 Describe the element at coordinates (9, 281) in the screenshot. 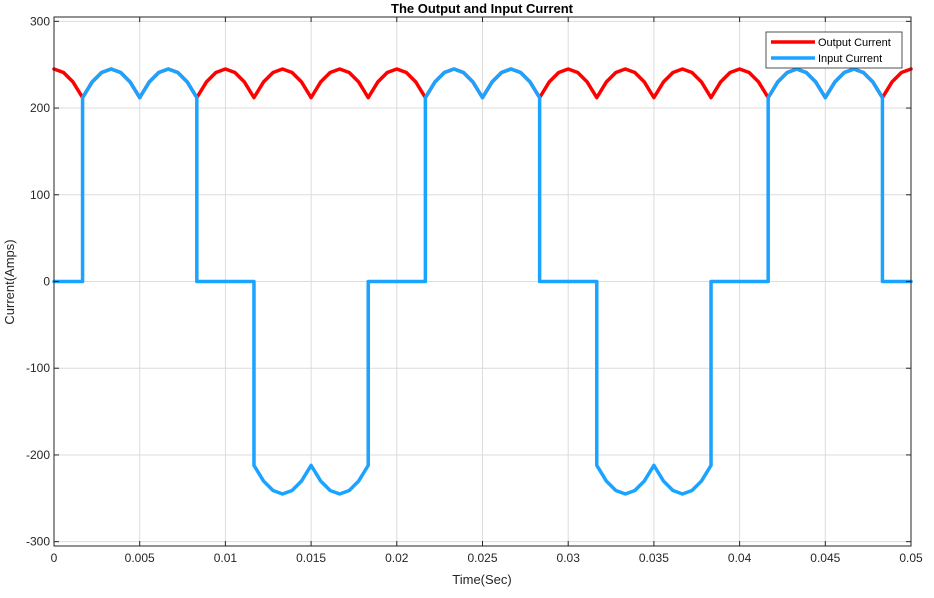

I see `y-axis-title: Current(Amps)` at that location.